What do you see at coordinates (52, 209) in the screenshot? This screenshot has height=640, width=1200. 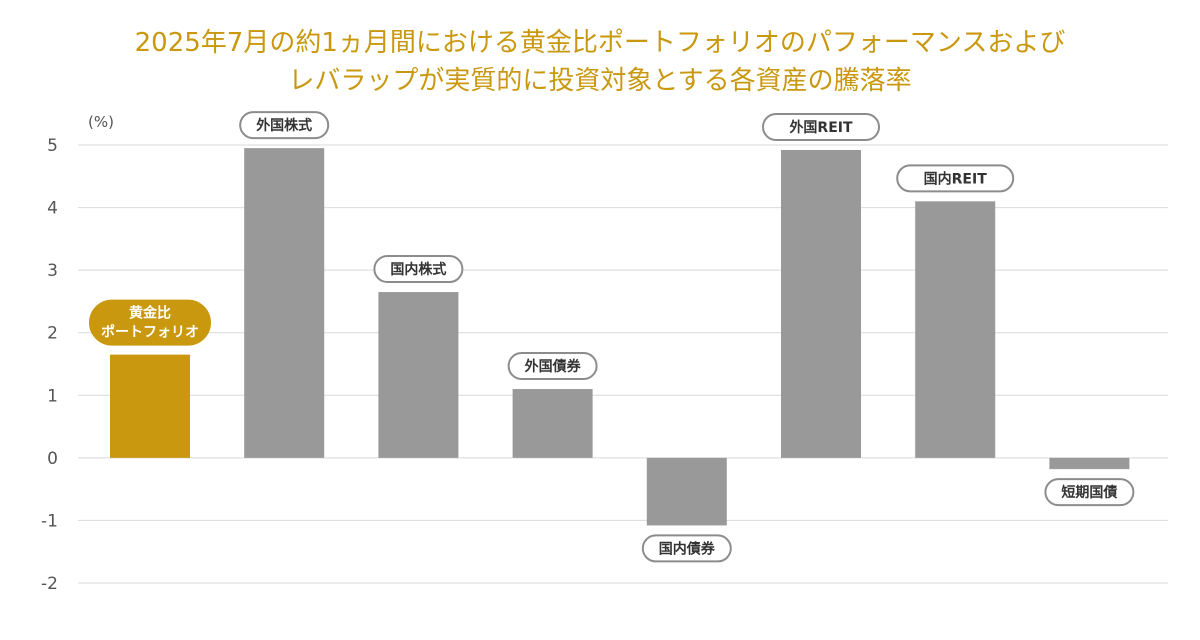 I see `y-tick-label: 4` at bounding box center [52, 209].